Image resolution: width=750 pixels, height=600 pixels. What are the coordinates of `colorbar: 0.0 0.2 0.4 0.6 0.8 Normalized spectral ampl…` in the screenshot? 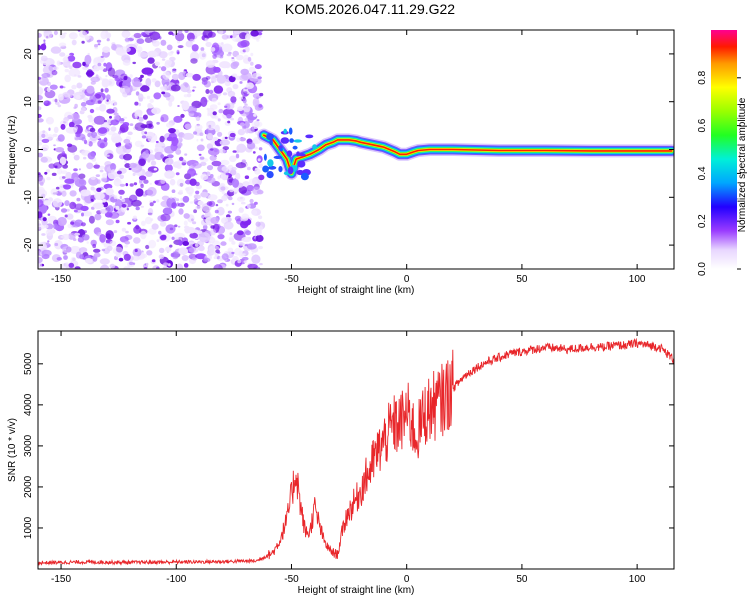 It's located at (722, 153).